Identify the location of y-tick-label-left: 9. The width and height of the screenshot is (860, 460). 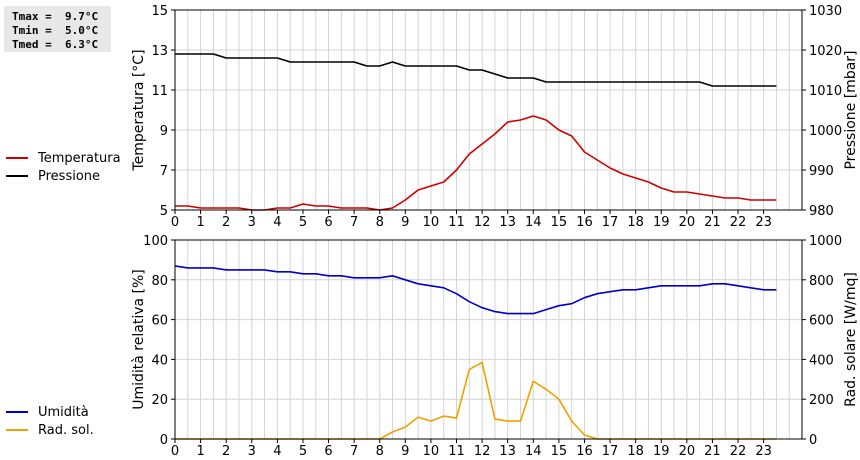
(164, 131).